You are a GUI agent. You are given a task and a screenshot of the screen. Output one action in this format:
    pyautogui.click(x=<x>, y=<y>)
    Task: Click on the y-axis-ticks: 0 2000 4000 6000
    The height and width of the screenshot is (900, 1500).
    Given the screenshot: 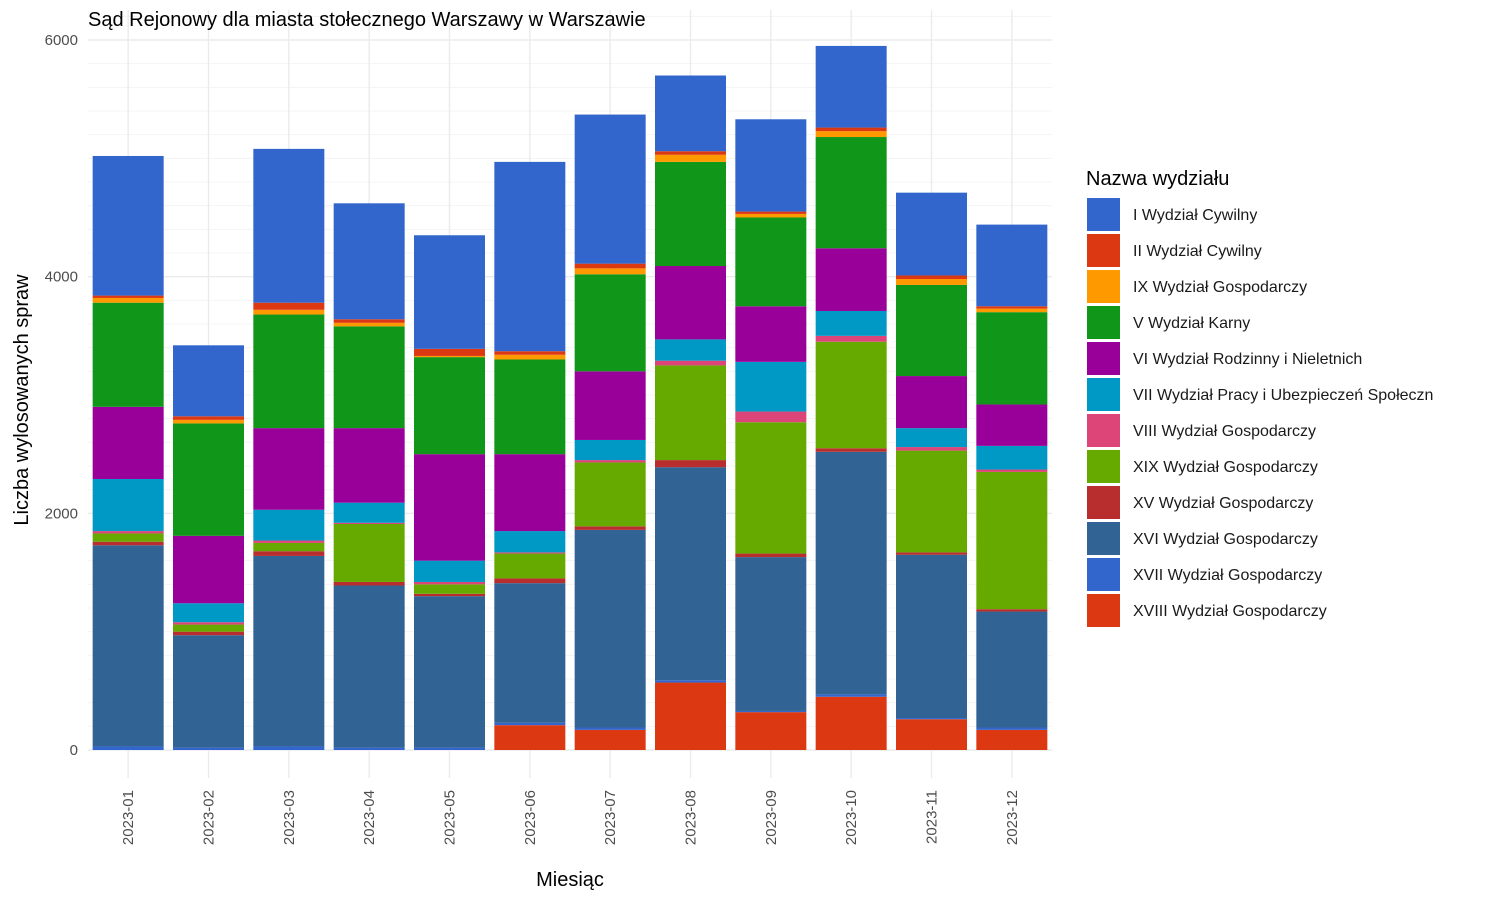 What is the action you would take?
    pyautogui.click(x=61, y=395)
    